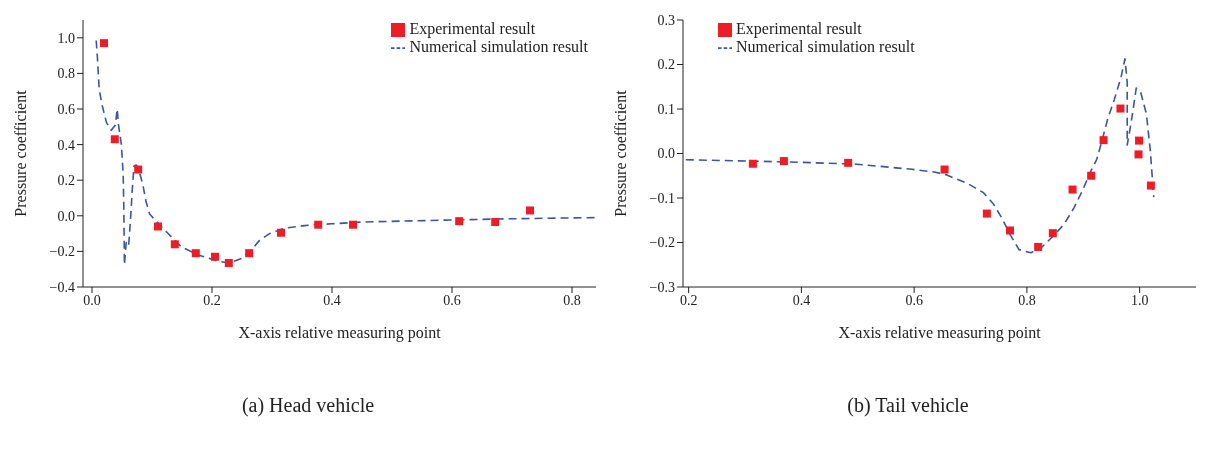  What do you see at coordinates (66, 145) in the screenshot?
I see `y-tick-label: 0.4` at bounding box center [66, 145].